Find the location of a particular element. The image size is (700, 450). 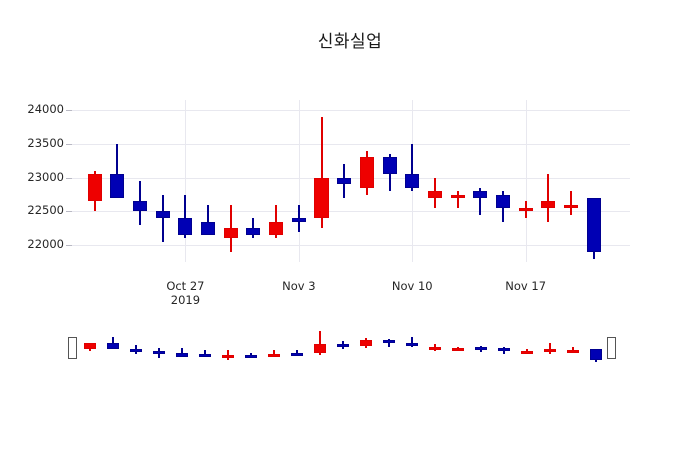

x-axis-tick-label: Oct 27 2019 is located at coordinates (185, 293).